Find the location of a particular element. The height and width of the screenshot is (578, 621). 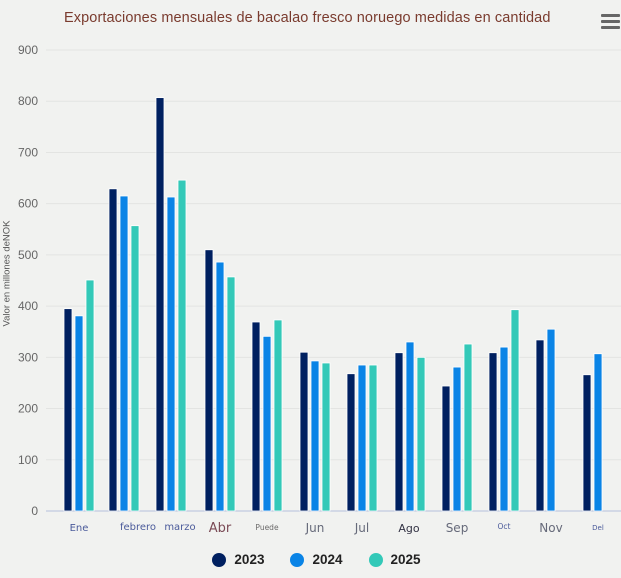

y-tick-label-400: 400 is located at coordinates (28, 306).